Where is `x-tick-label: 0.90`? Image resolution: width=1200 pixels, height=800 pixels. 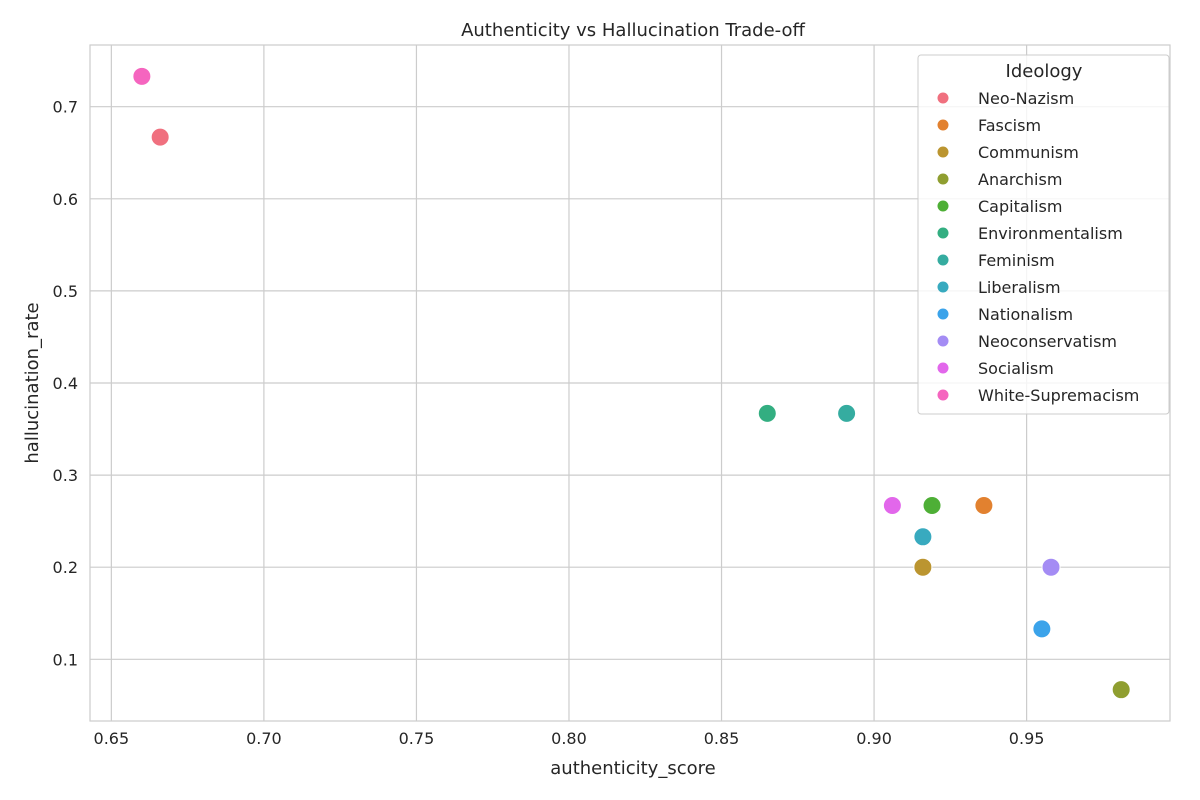
x-tick-label: 0.90 is located at coordinates (874, 738).